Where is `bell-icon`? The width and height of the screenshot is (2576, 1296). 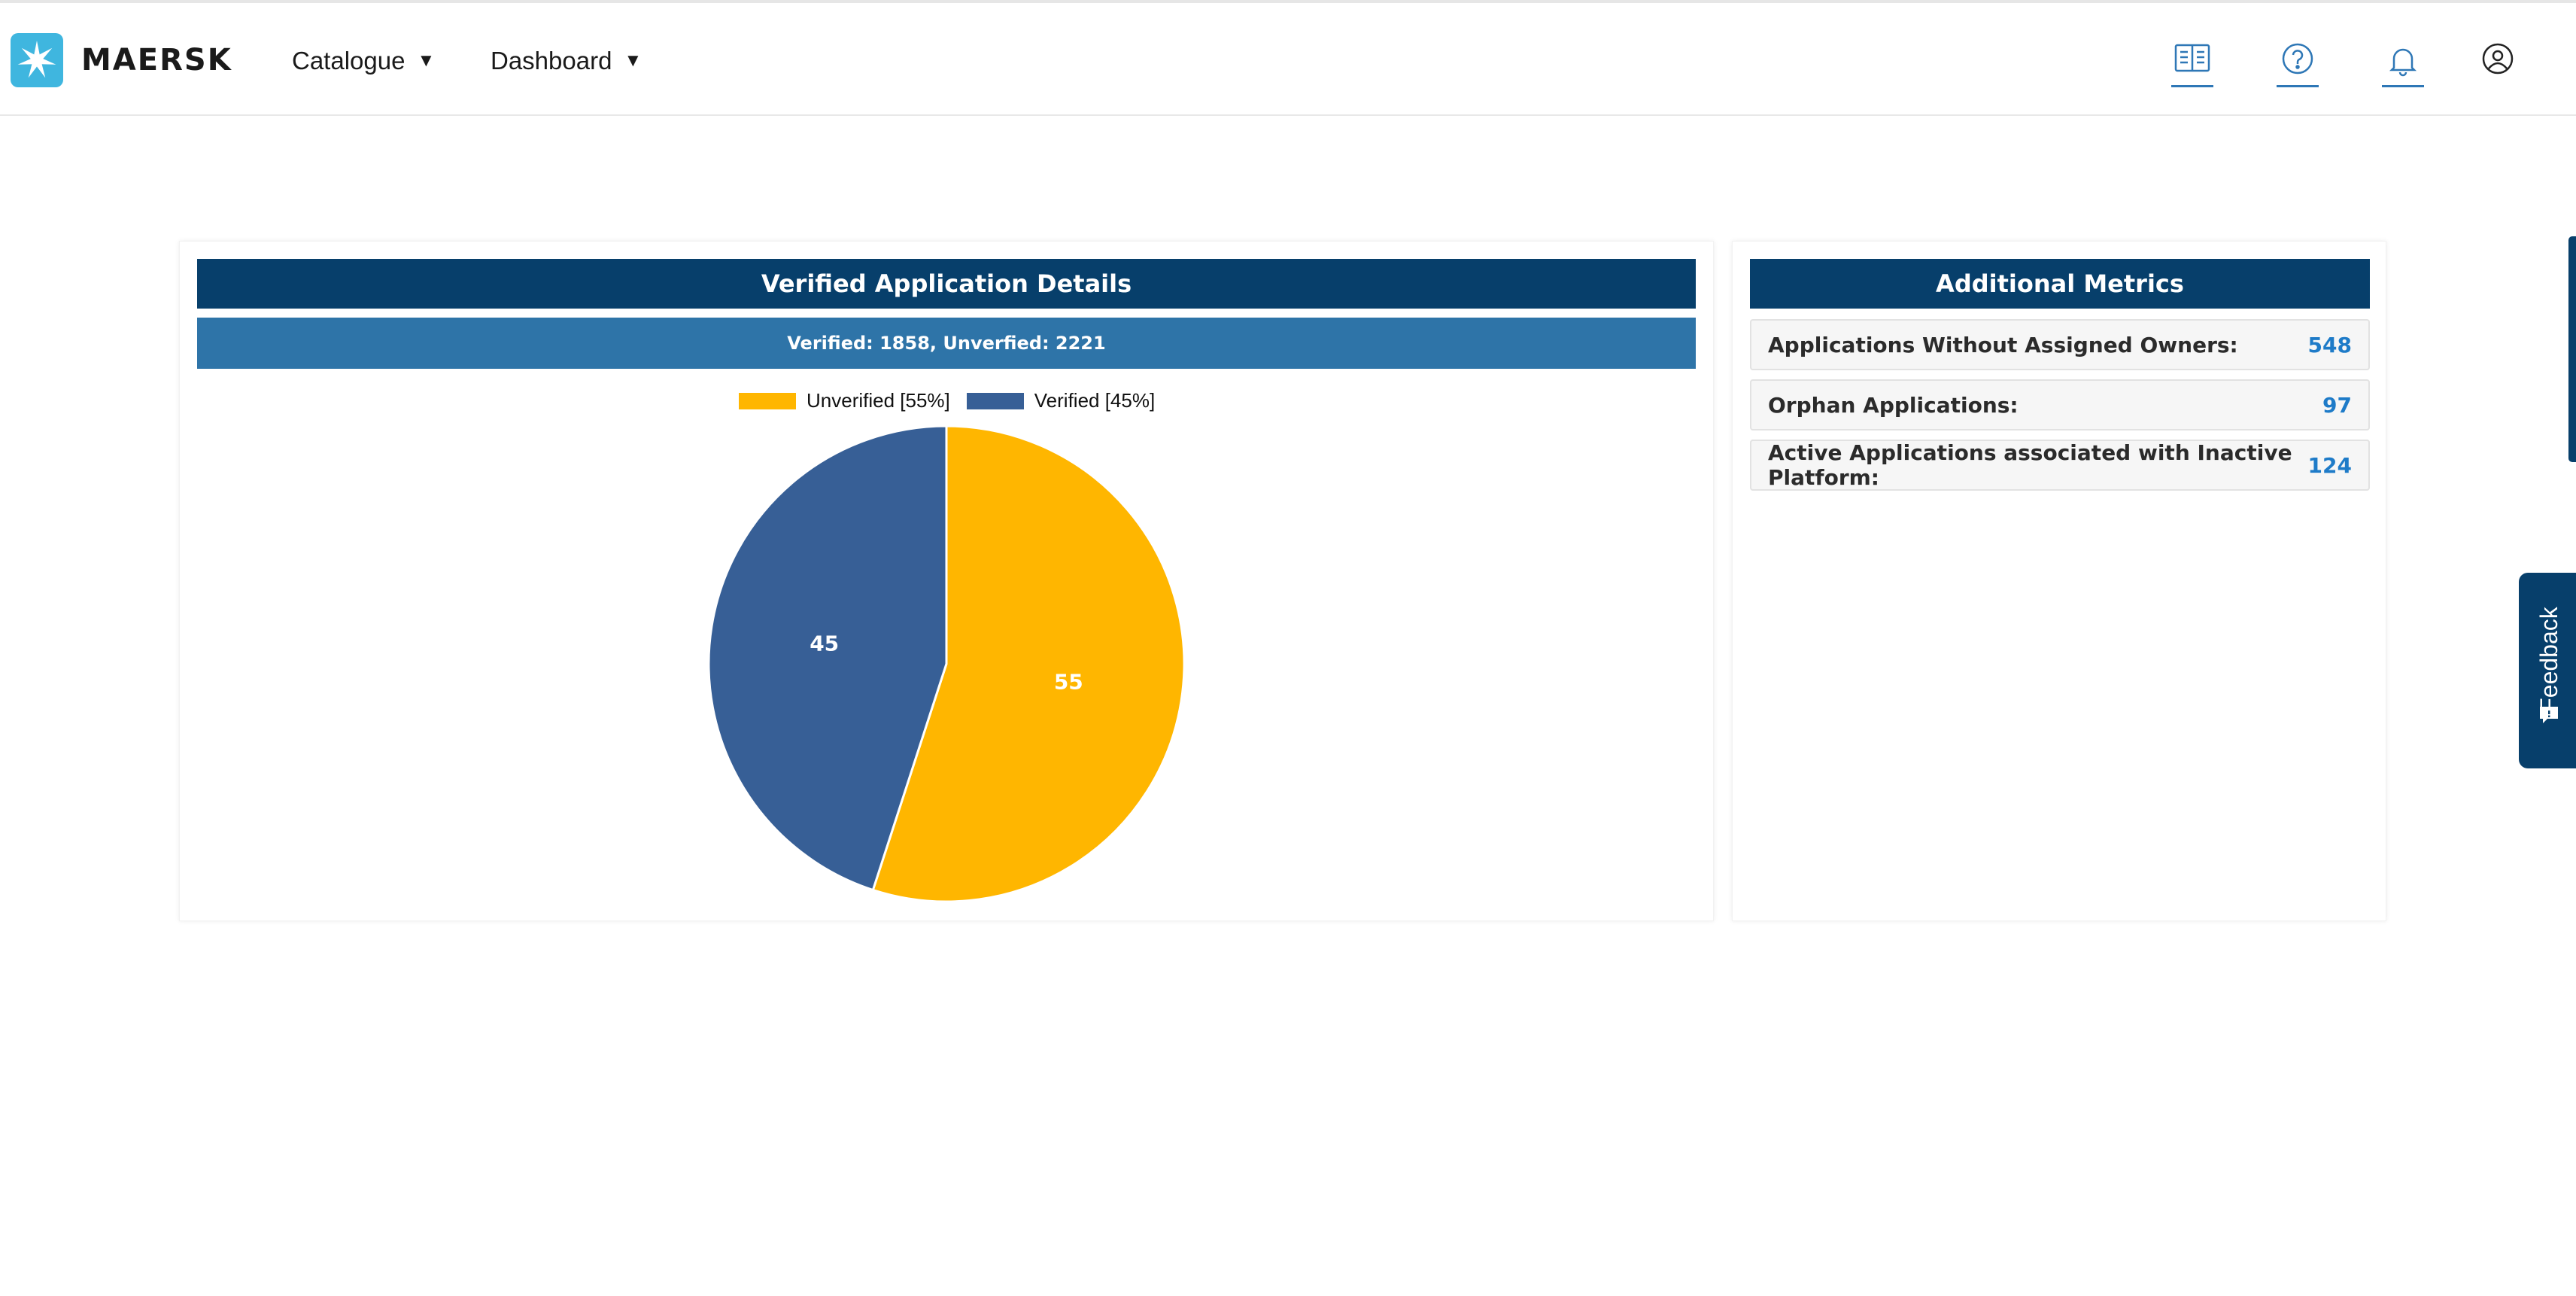
bell-icon is located at coordinates (2403, 64).